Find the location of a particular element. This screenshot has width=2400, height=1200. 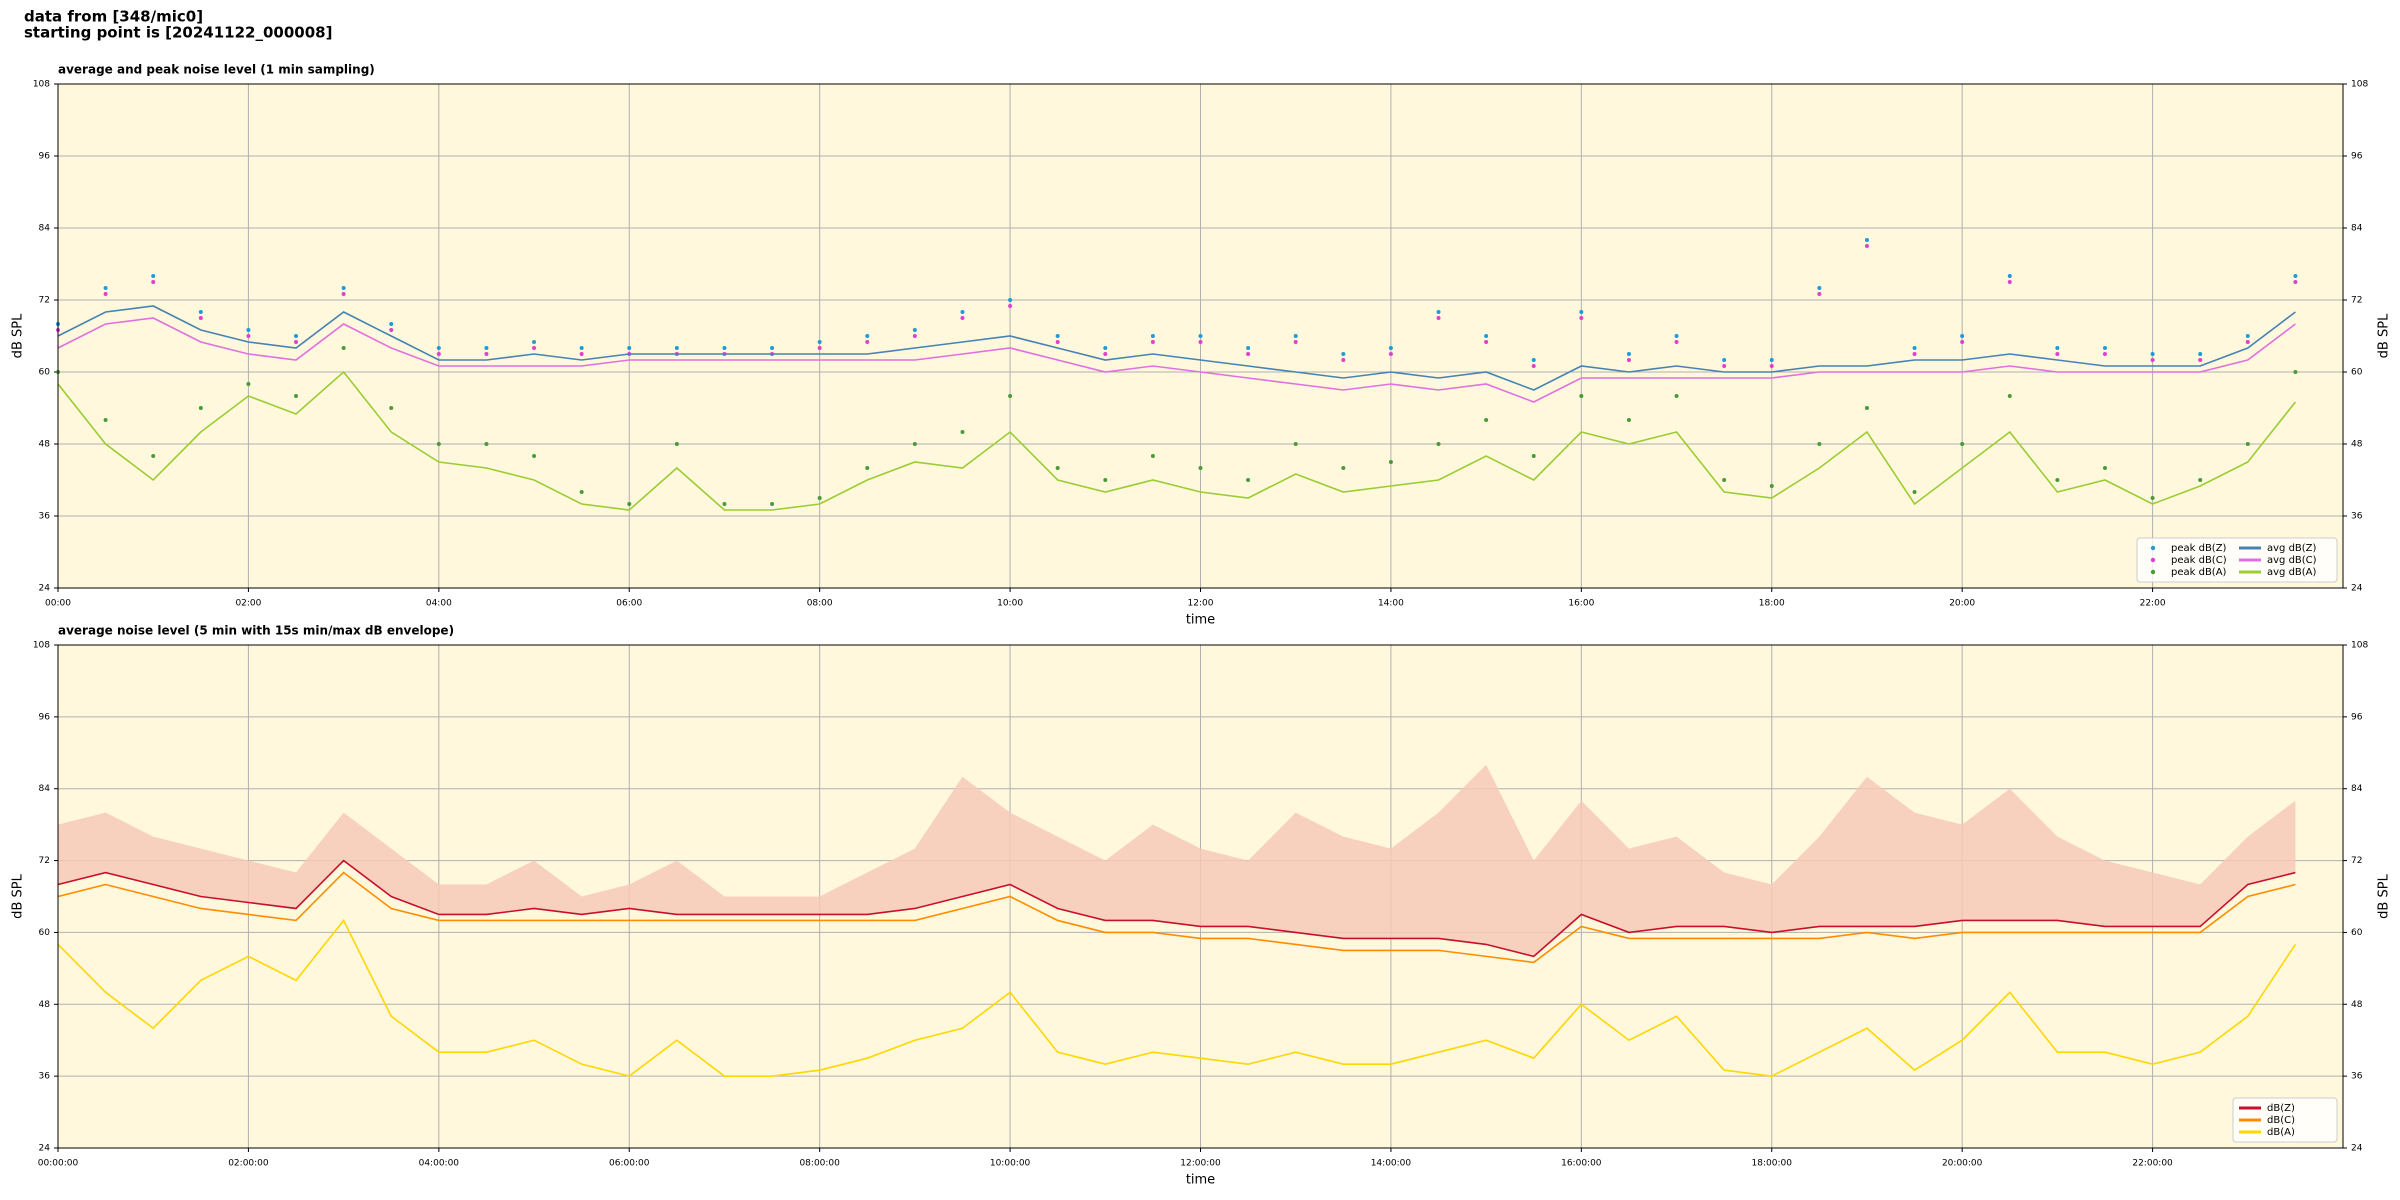

y2-tick-label: 48 is located at coordinates (2357, 445).